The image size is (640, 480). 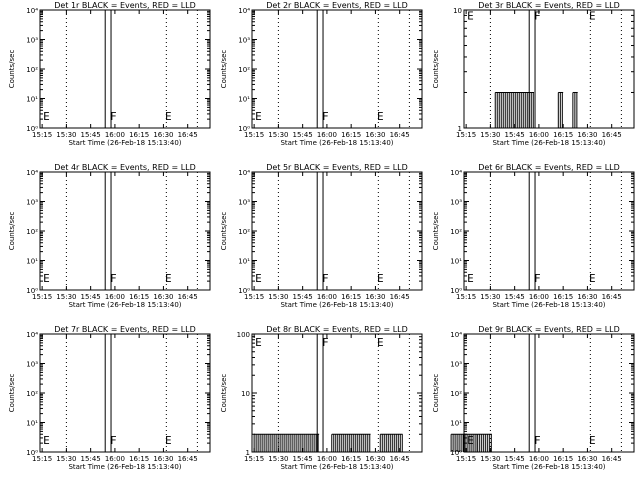 What do you see at coordinates (549, 5) in the screenshot?
I see `plot-title: Det 3r BLACK = Events, RED = LLD` at bounding box center [549, 5].